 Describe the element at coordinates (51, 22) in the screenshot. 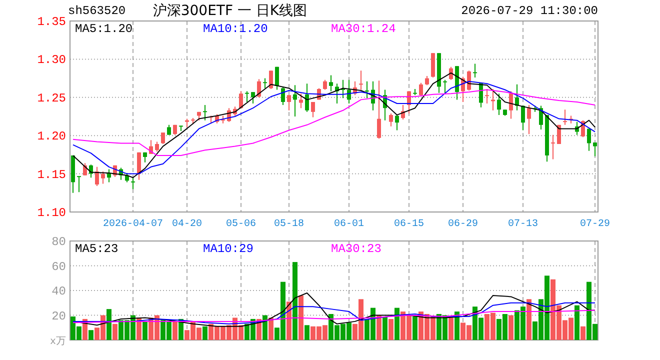

I see `y-tick-label: 1.35` at that location.